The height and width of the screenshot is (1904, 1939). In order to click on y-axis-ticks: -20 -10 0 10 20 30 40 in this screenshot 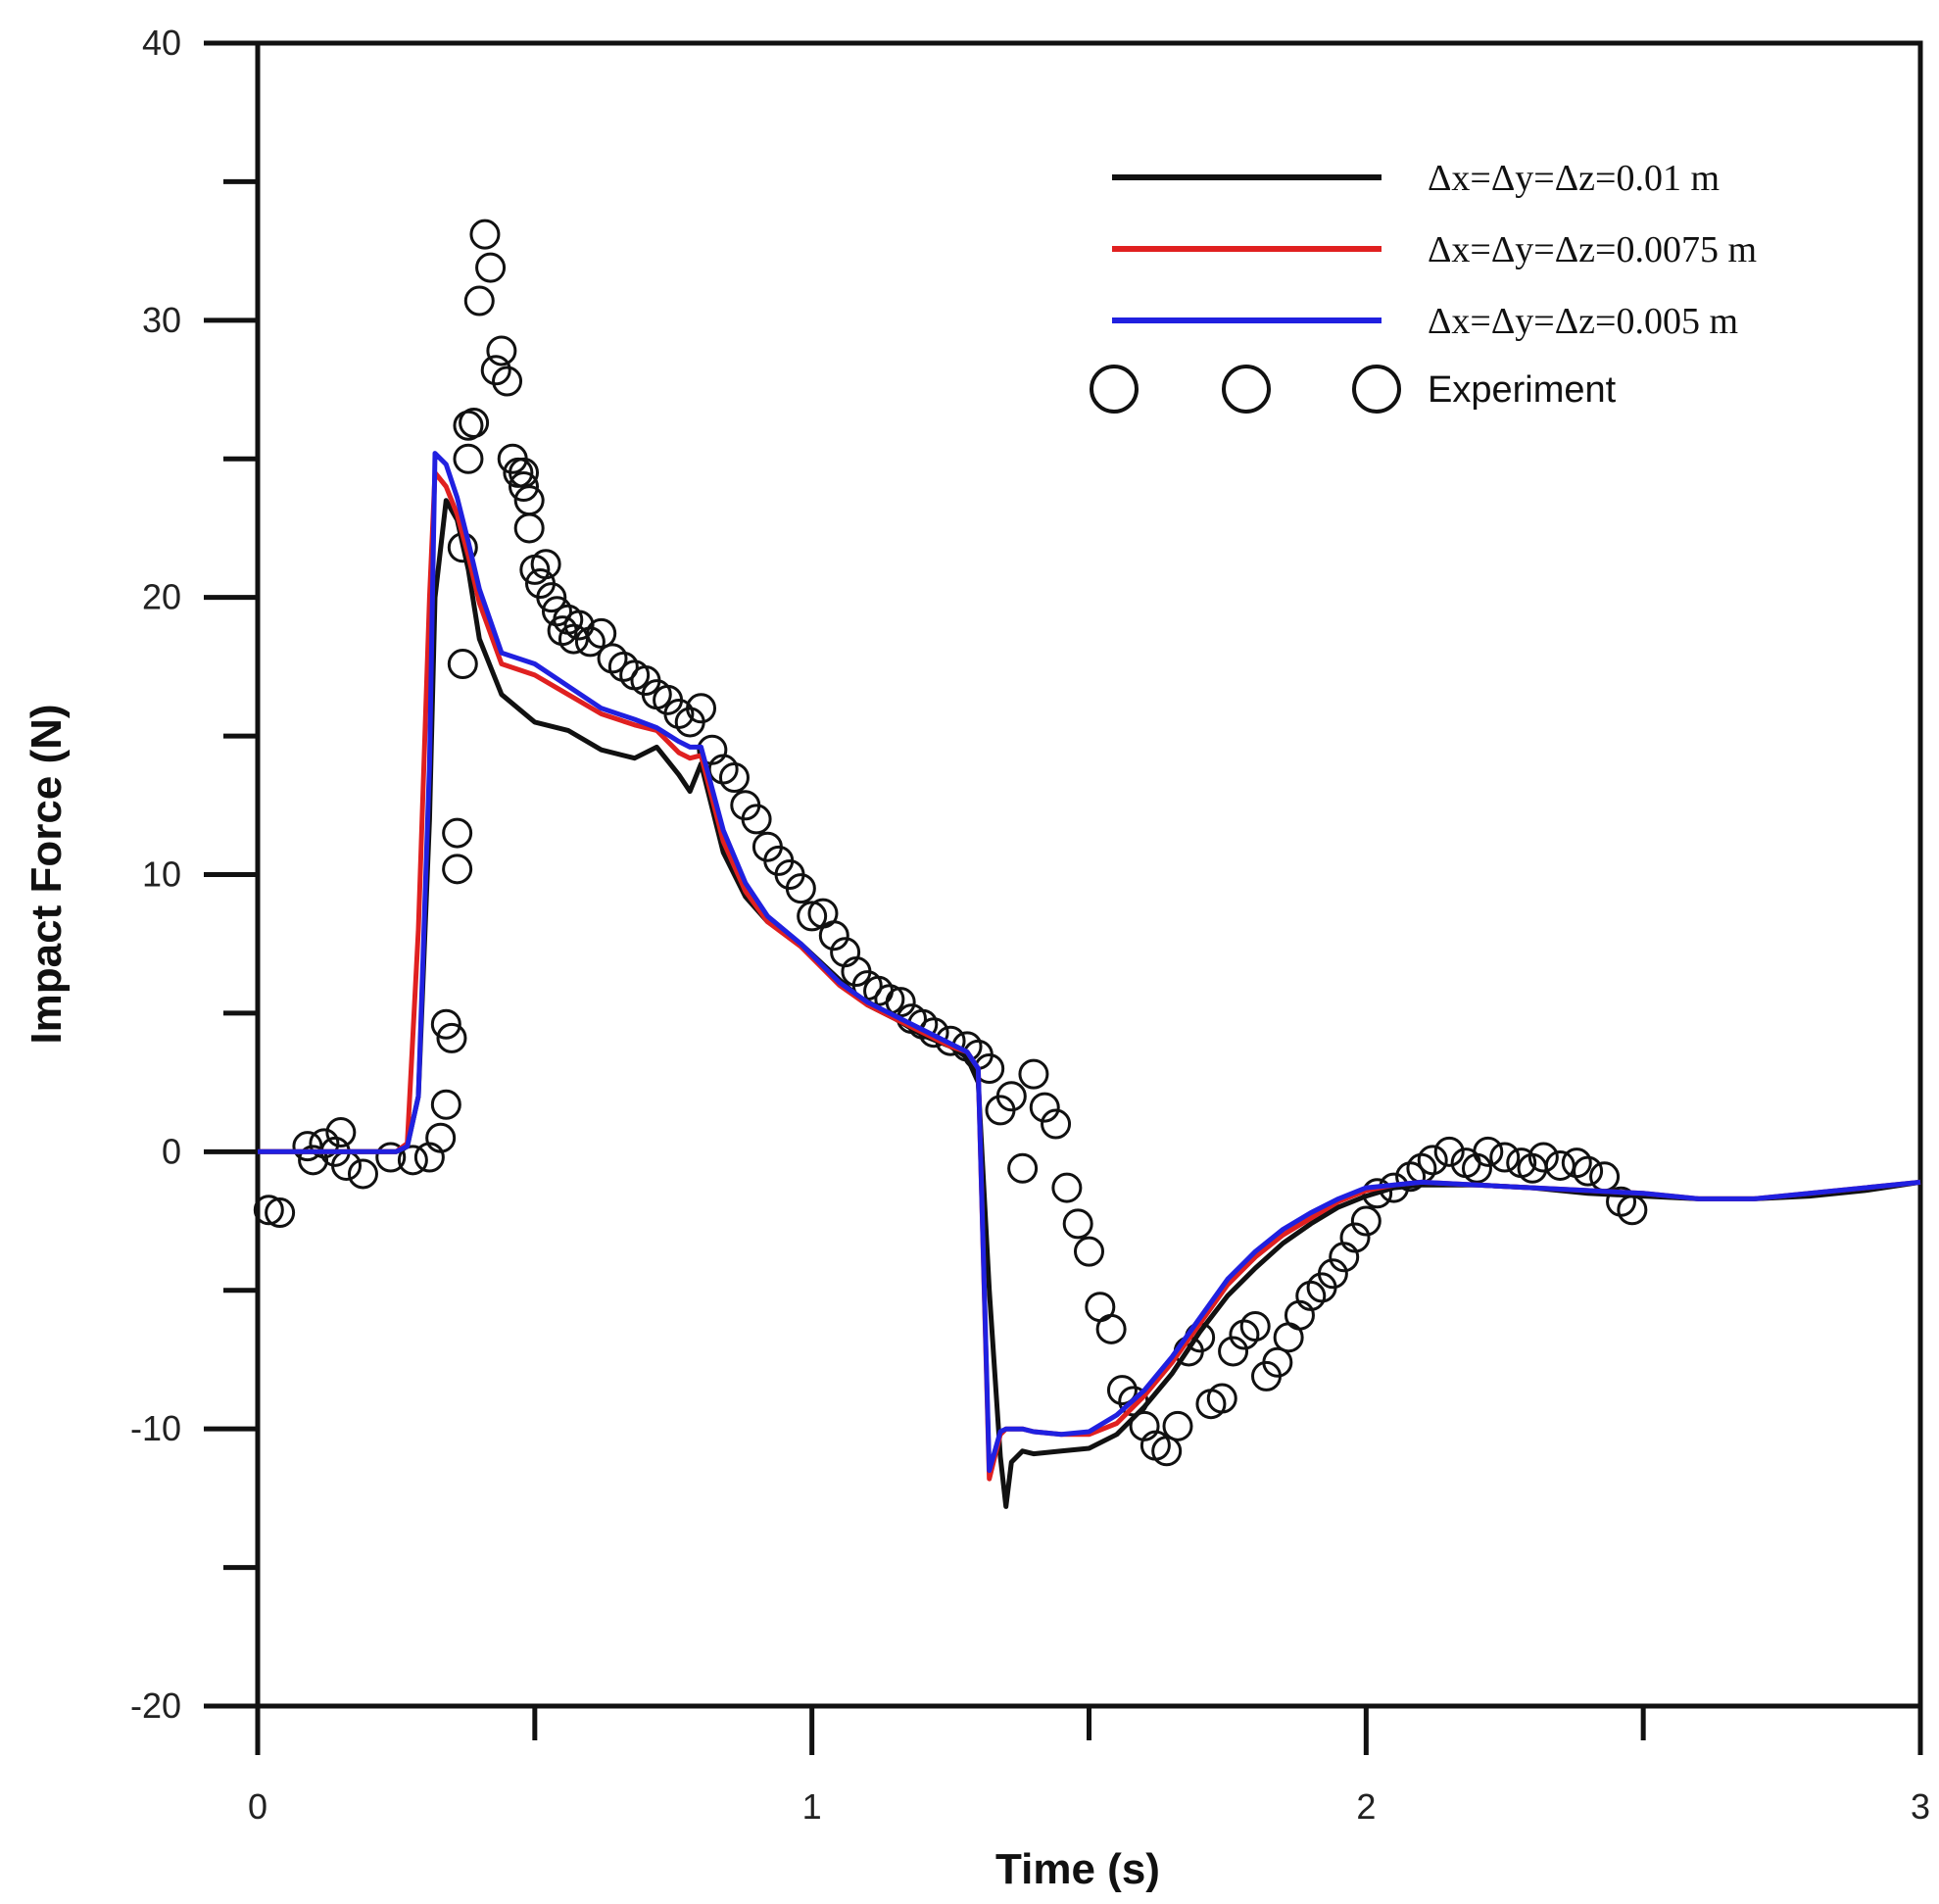, I will do `click(194, 874)`.